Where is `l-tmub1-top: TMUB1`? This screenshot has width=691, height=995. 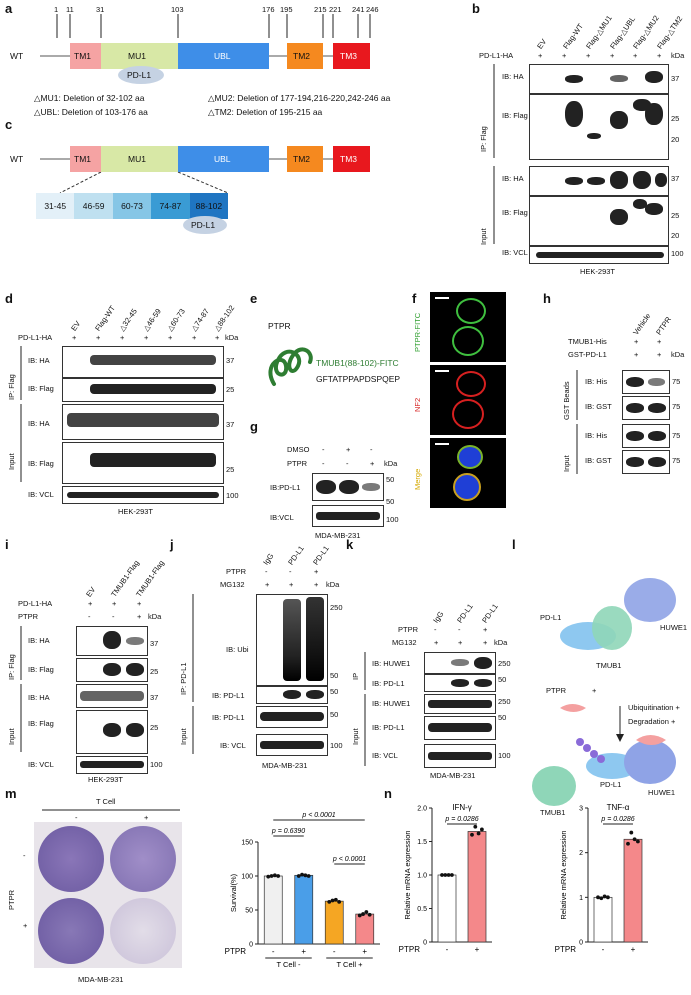
l-tmub1-top: TMUB1 is located at coordinates (609, 665).